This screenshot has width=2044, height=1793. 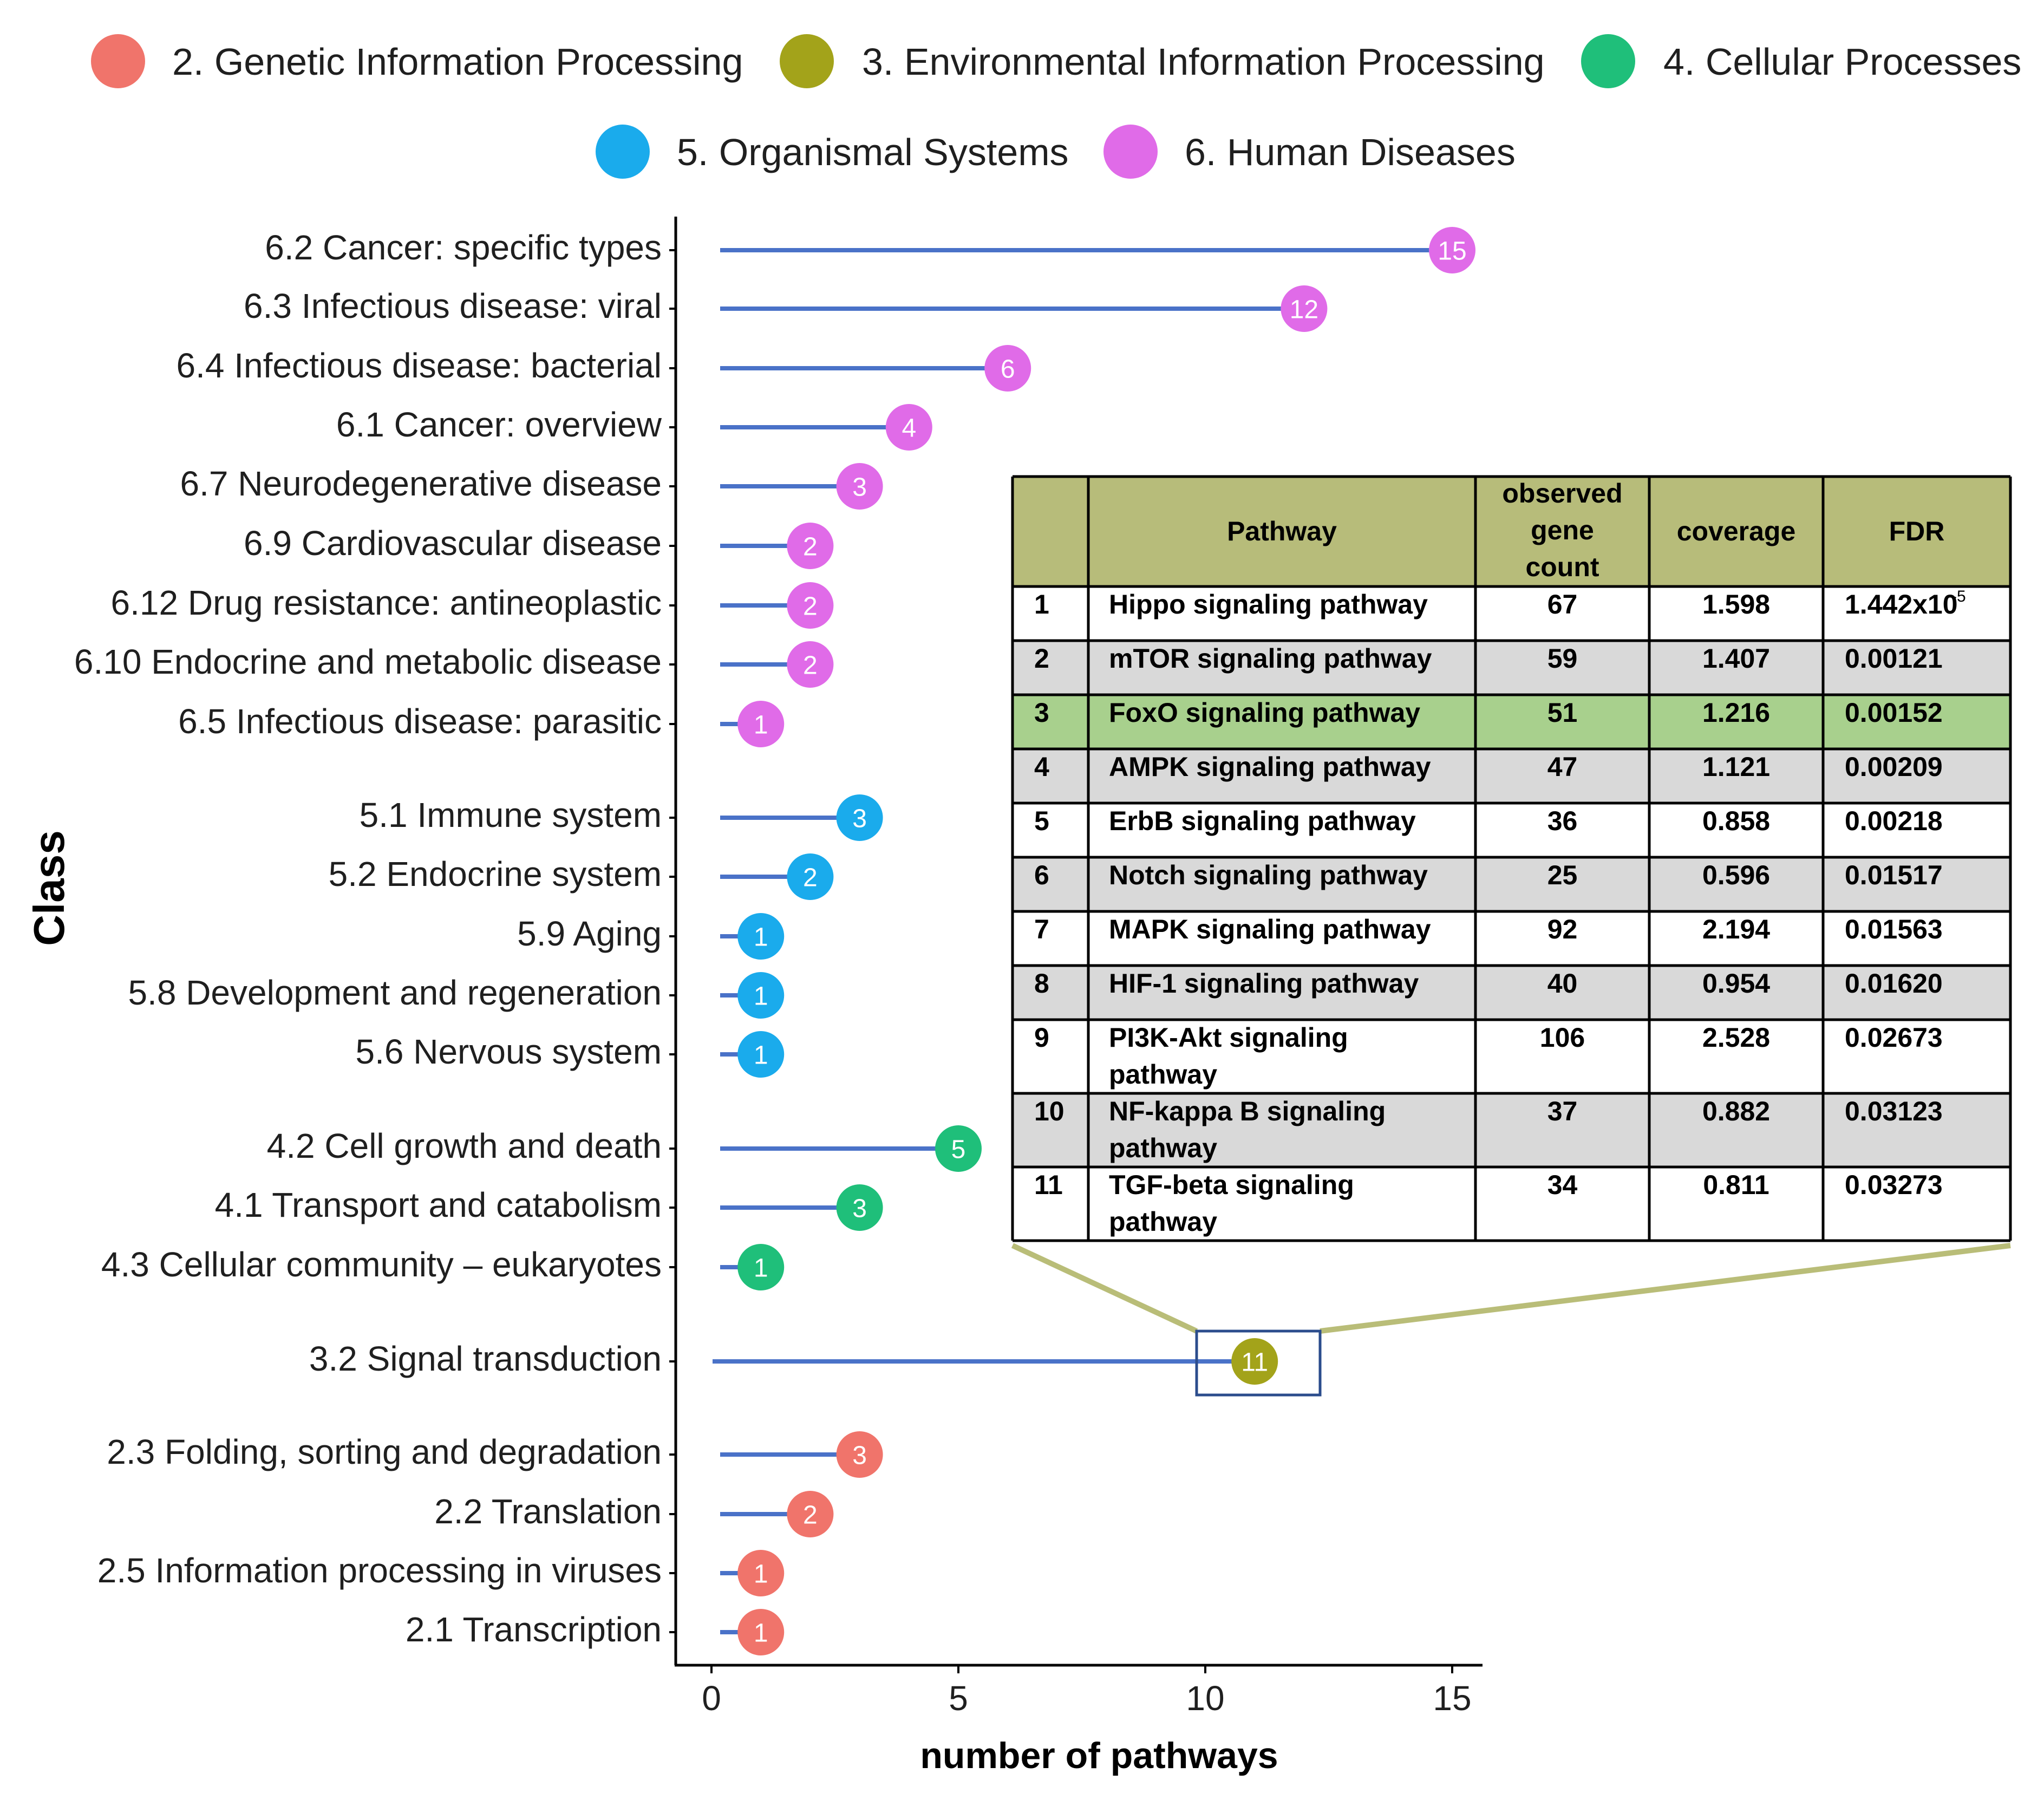 What do you see at coordinates (1041, 875) in the screenshot?
I see `table-cell-index: 6` at bounding box center [1041, 875].